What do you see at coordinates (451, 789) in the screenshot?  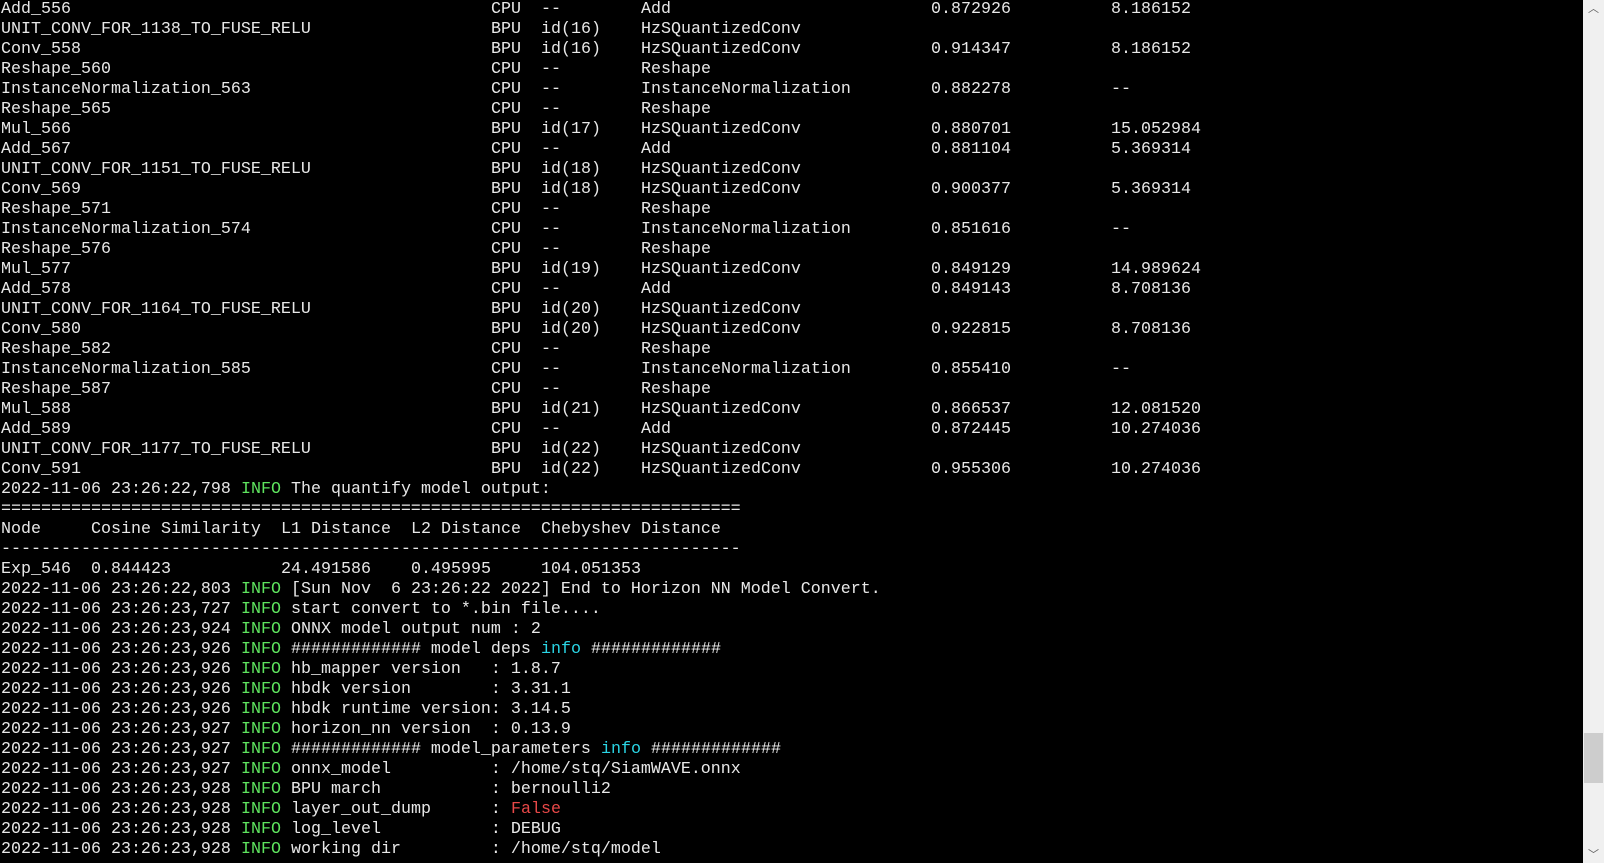 I see `log-message-part: BPU march : bernoulli2` at bounding box center [451, 789].